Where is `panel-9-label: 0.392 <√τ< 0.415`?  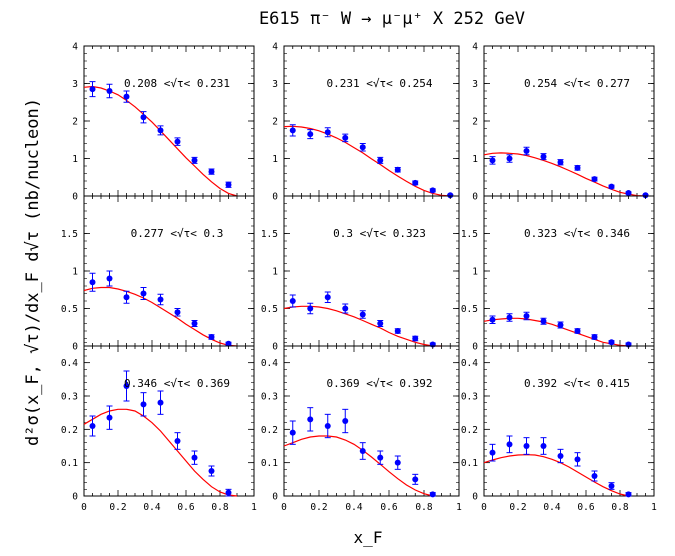
panel-9-label: 0.392 <√τ< 0.415 is located at coordinates (577, 383).